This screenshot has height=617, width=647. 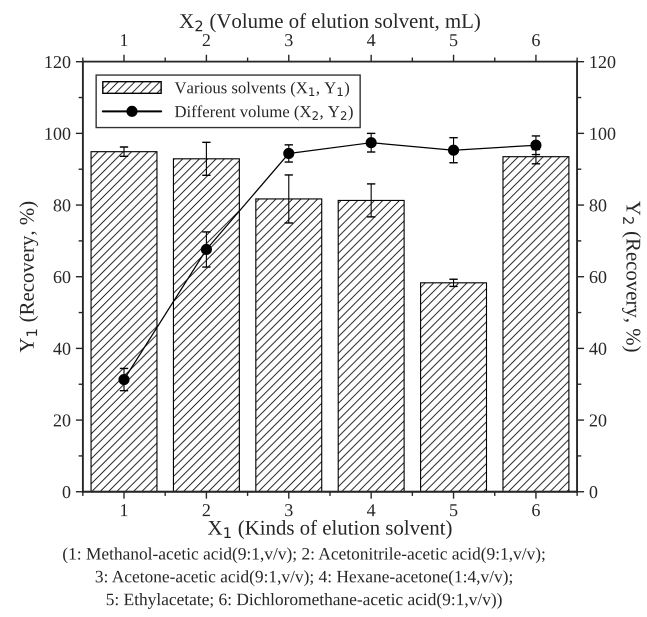 What do you see at coordinates (66, 492) in the screenshot?
I see `y-tick-label: 0` at bounding box center [66, 492].